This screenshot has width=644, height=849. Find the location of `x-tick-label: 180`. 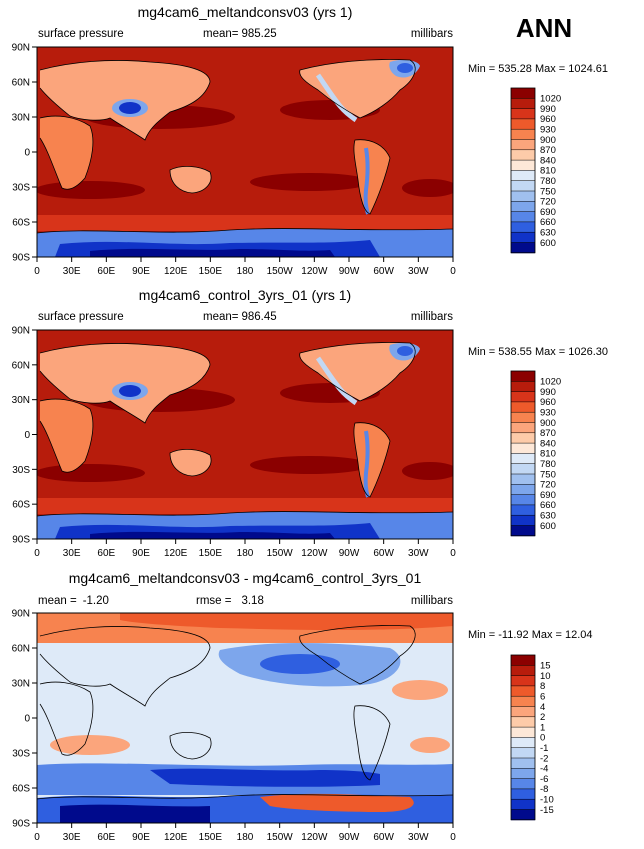

x-tick-label: 180 is located at coordinates (245, 837).